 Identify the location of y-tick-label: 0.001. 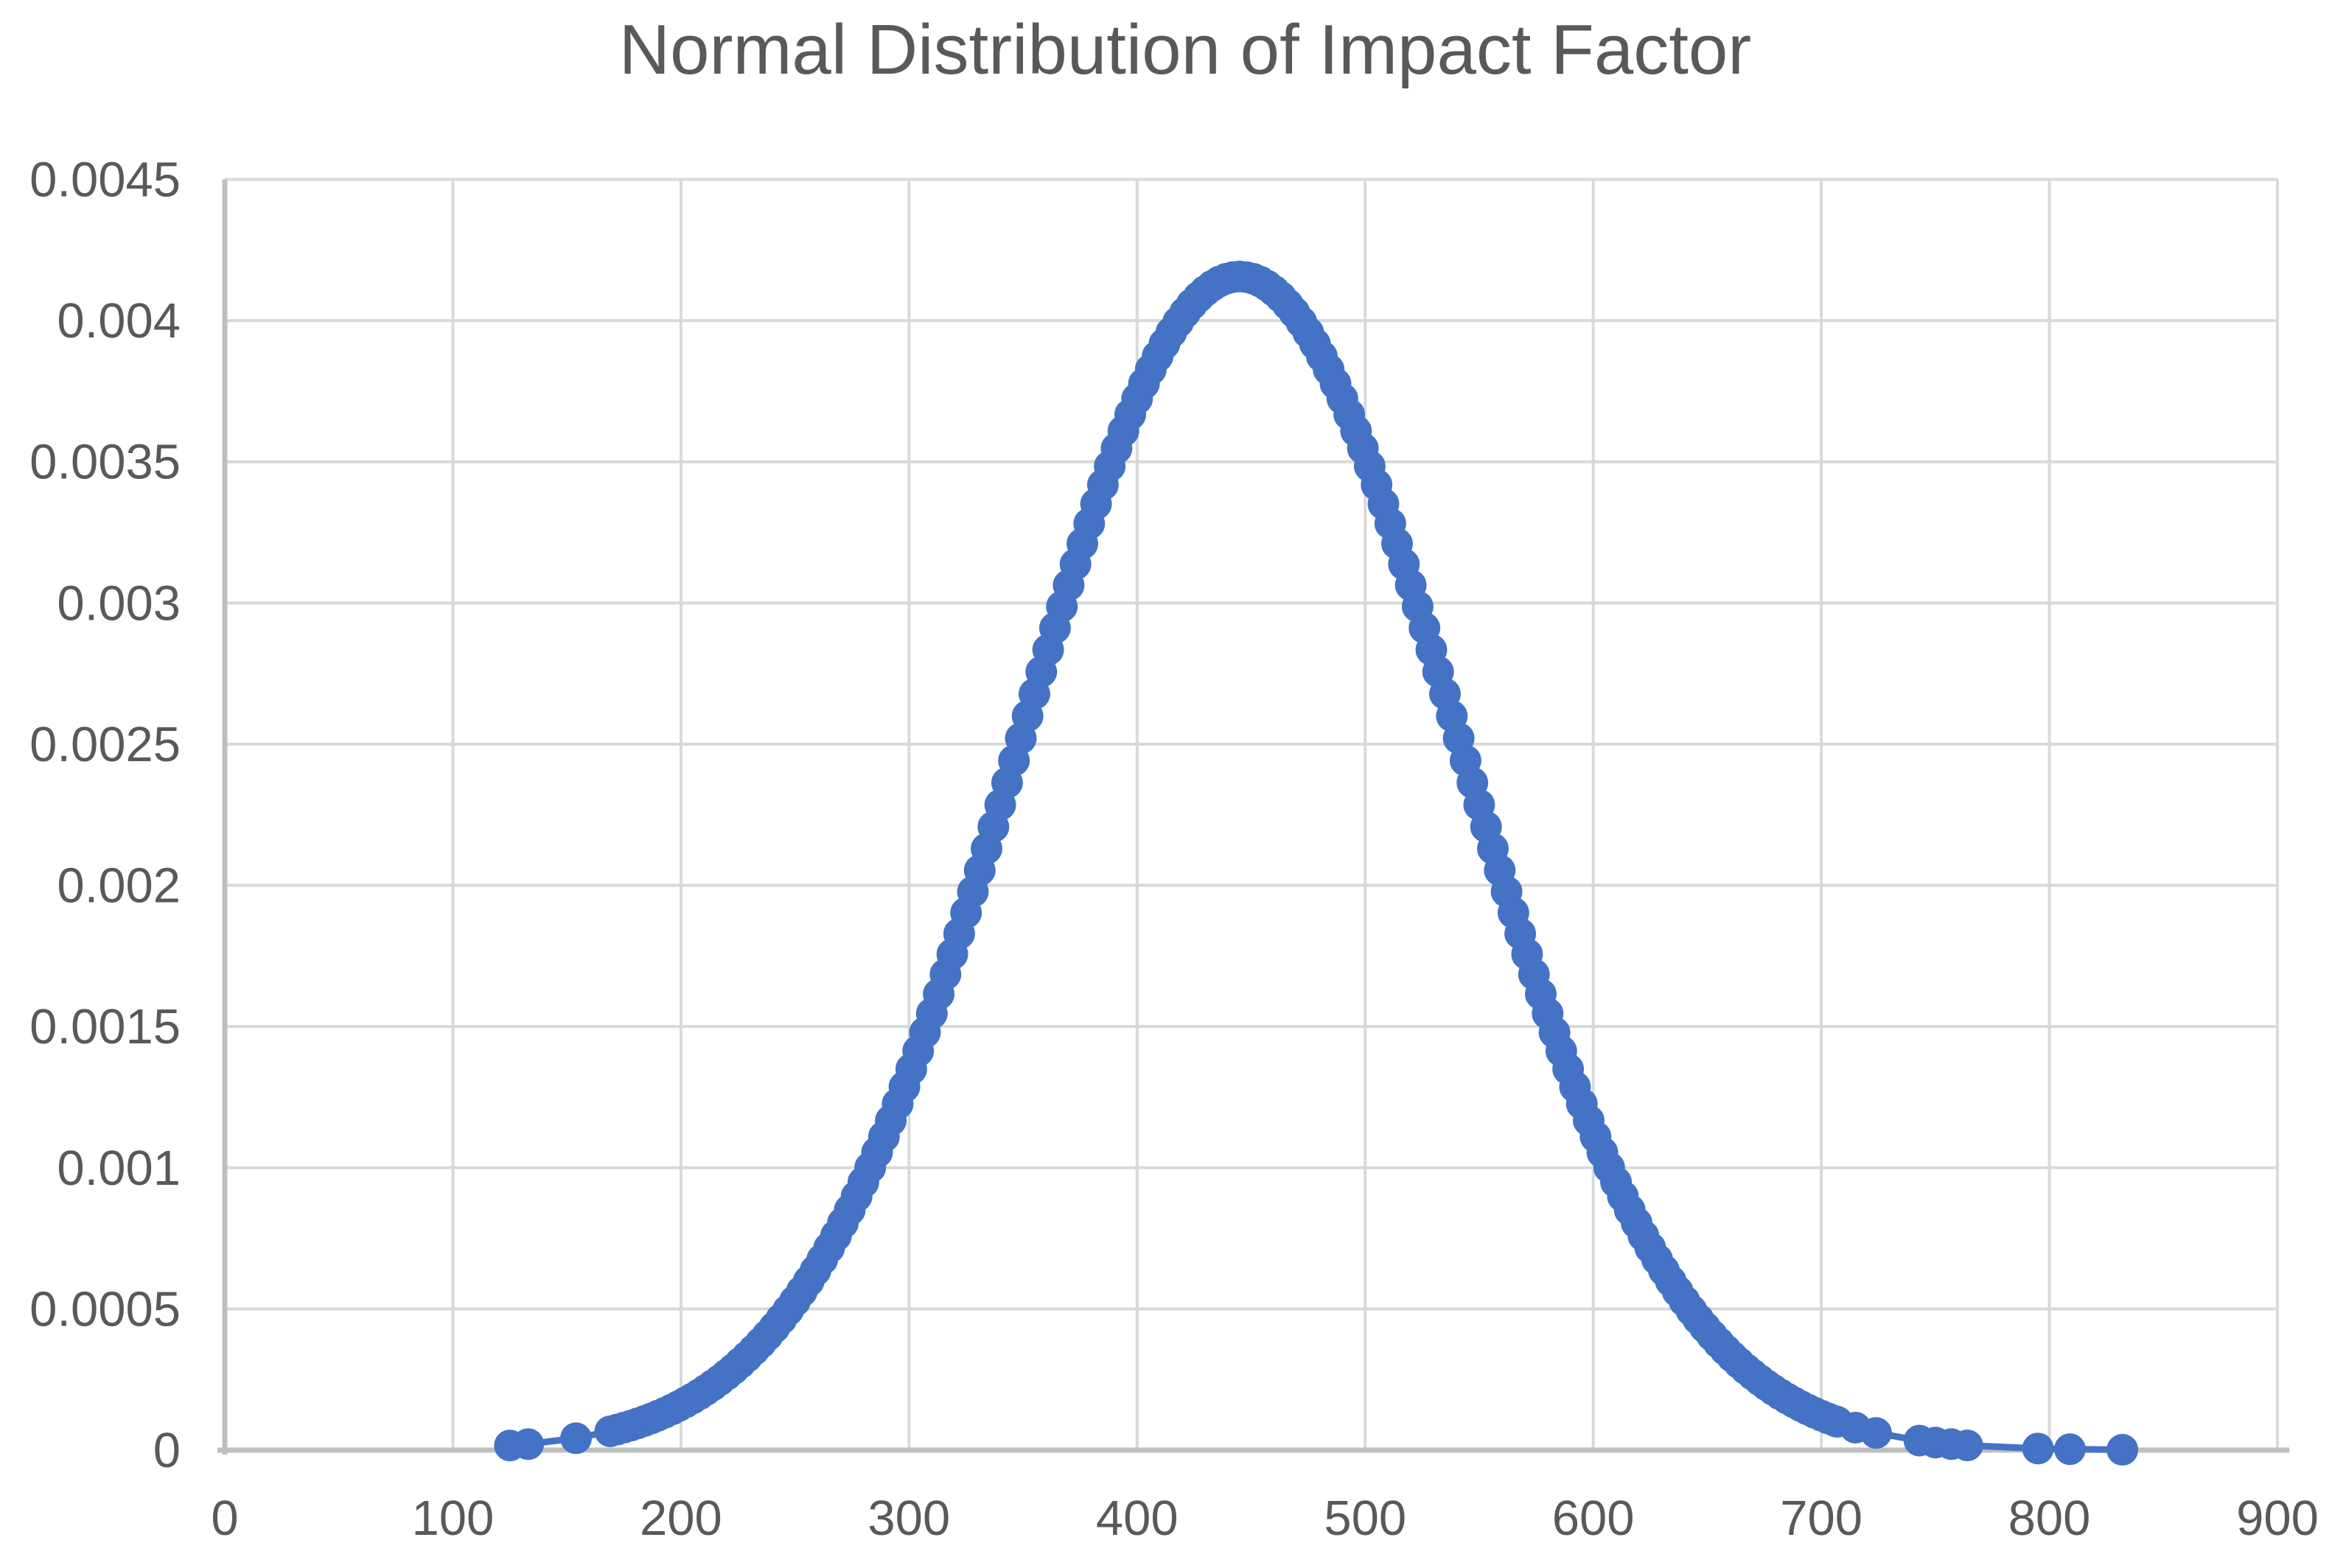
(119, 1168).